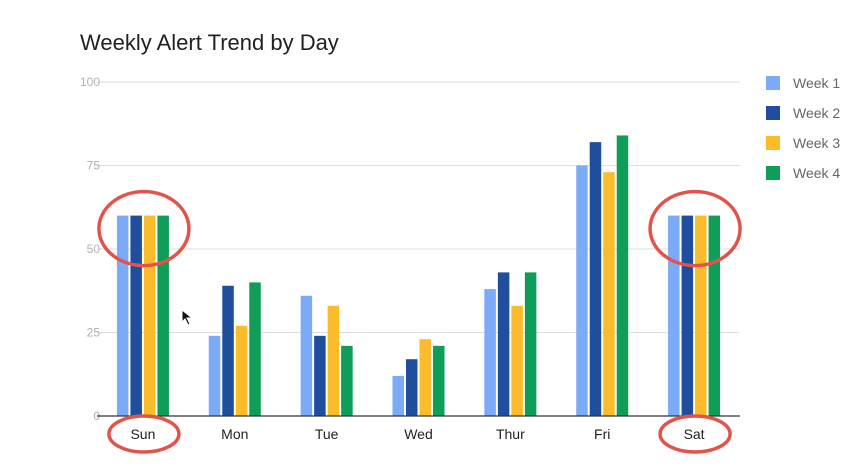 The image size is (856, 470). I want to click on x-tick-label: Wed, so click(418, 434).